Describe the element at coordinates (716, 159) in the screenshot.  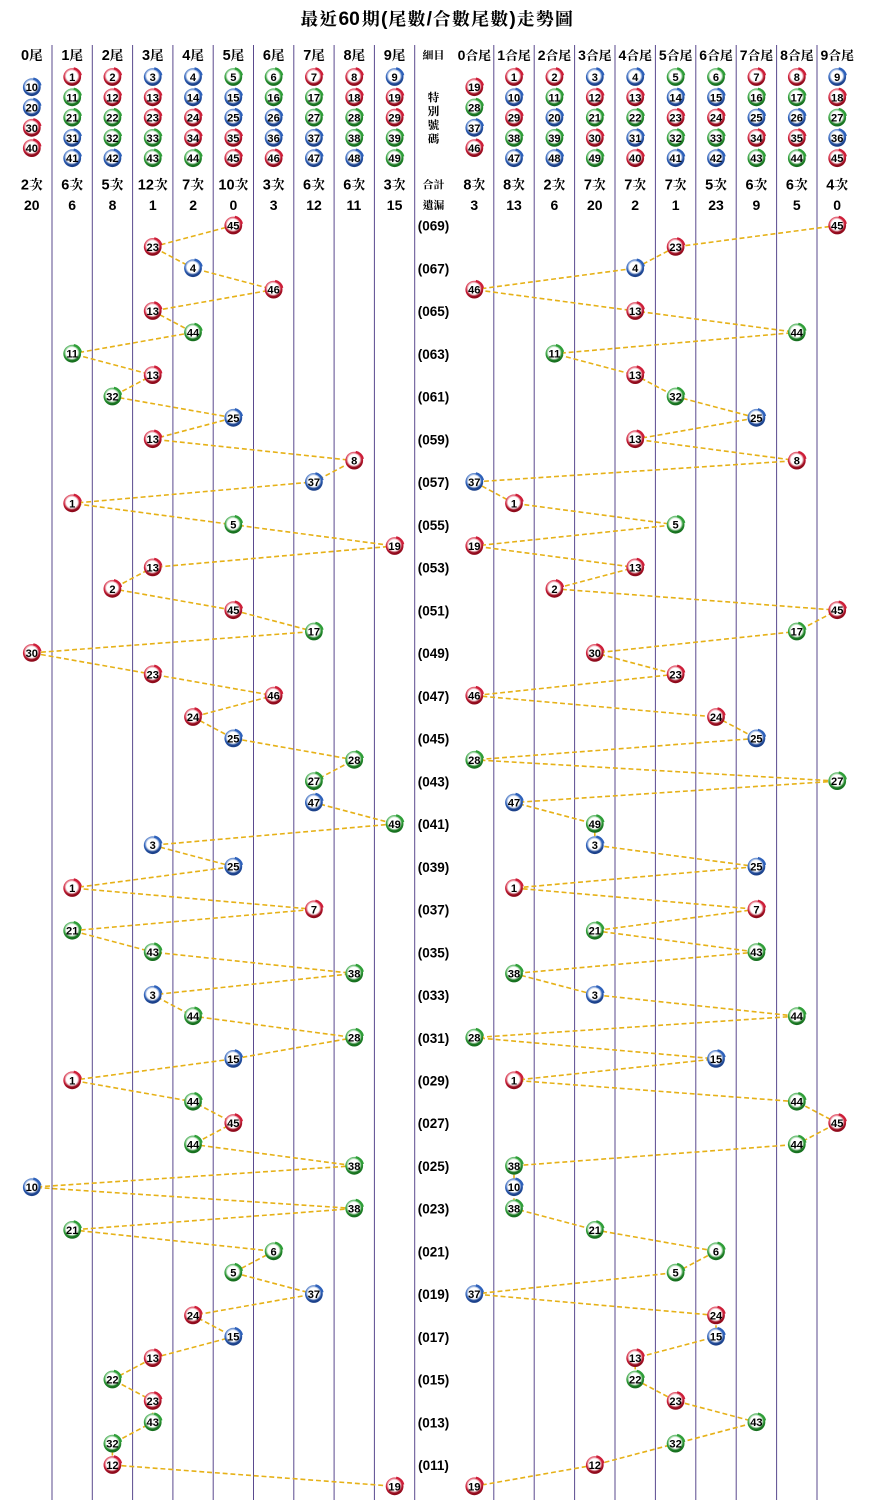
I see `svg-text: 42` at that location.